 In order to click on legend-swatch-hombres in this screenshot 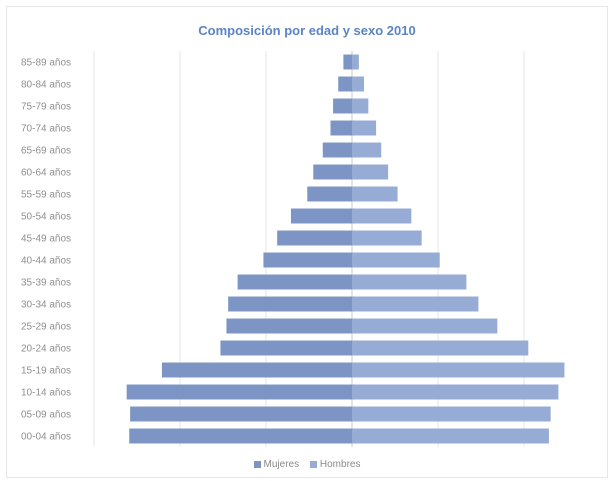, I will do `click(313, 464)`.